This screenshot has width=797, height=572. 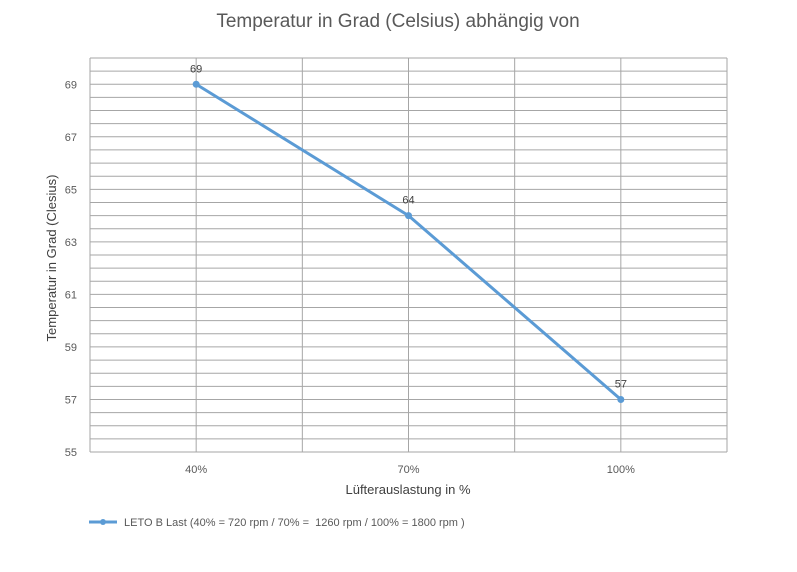 I want to click on data-label: 69, so click(x=196, y=69).